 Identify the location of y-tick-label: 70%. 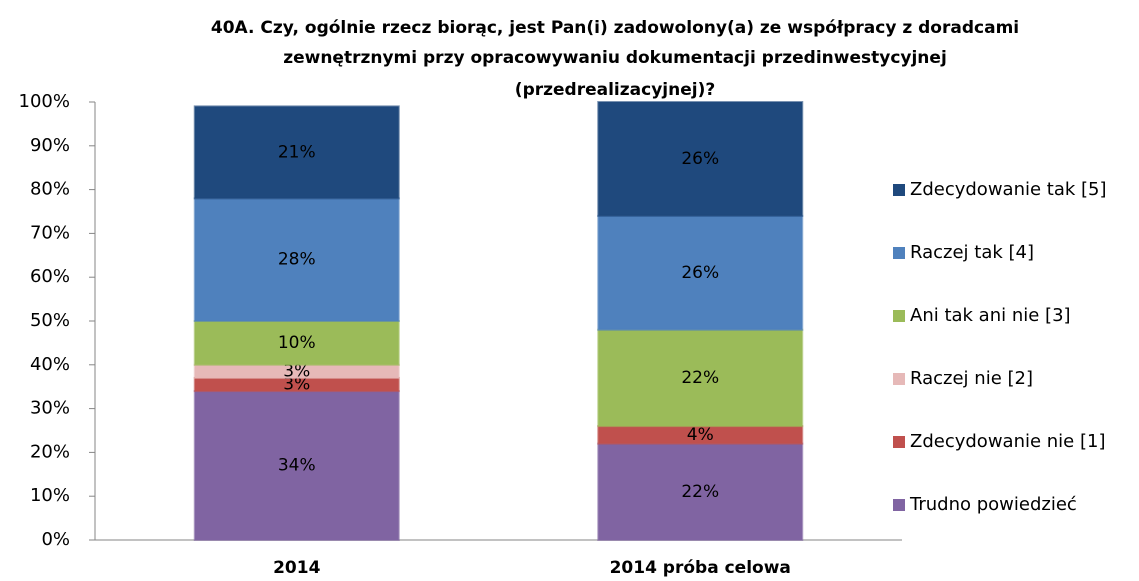
(50, 232).